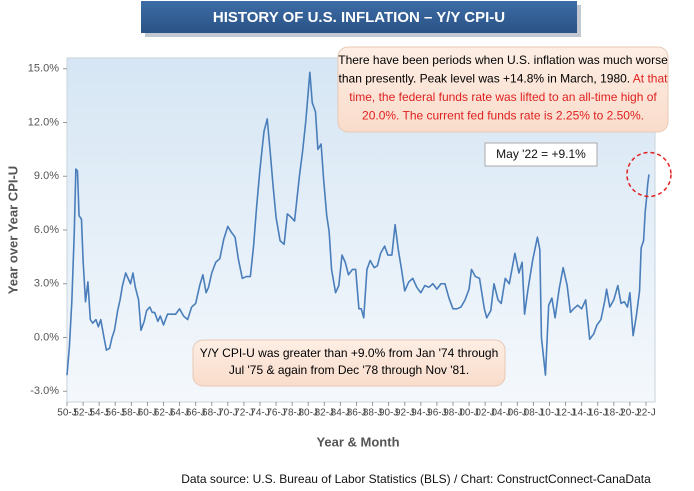 This screenshot has width=694, height=491. What do you see at coordinates (12, 230) in the screenshot?
I see `y-axis-label: Year over Year CPI-U` at bounding box center [12, 230].